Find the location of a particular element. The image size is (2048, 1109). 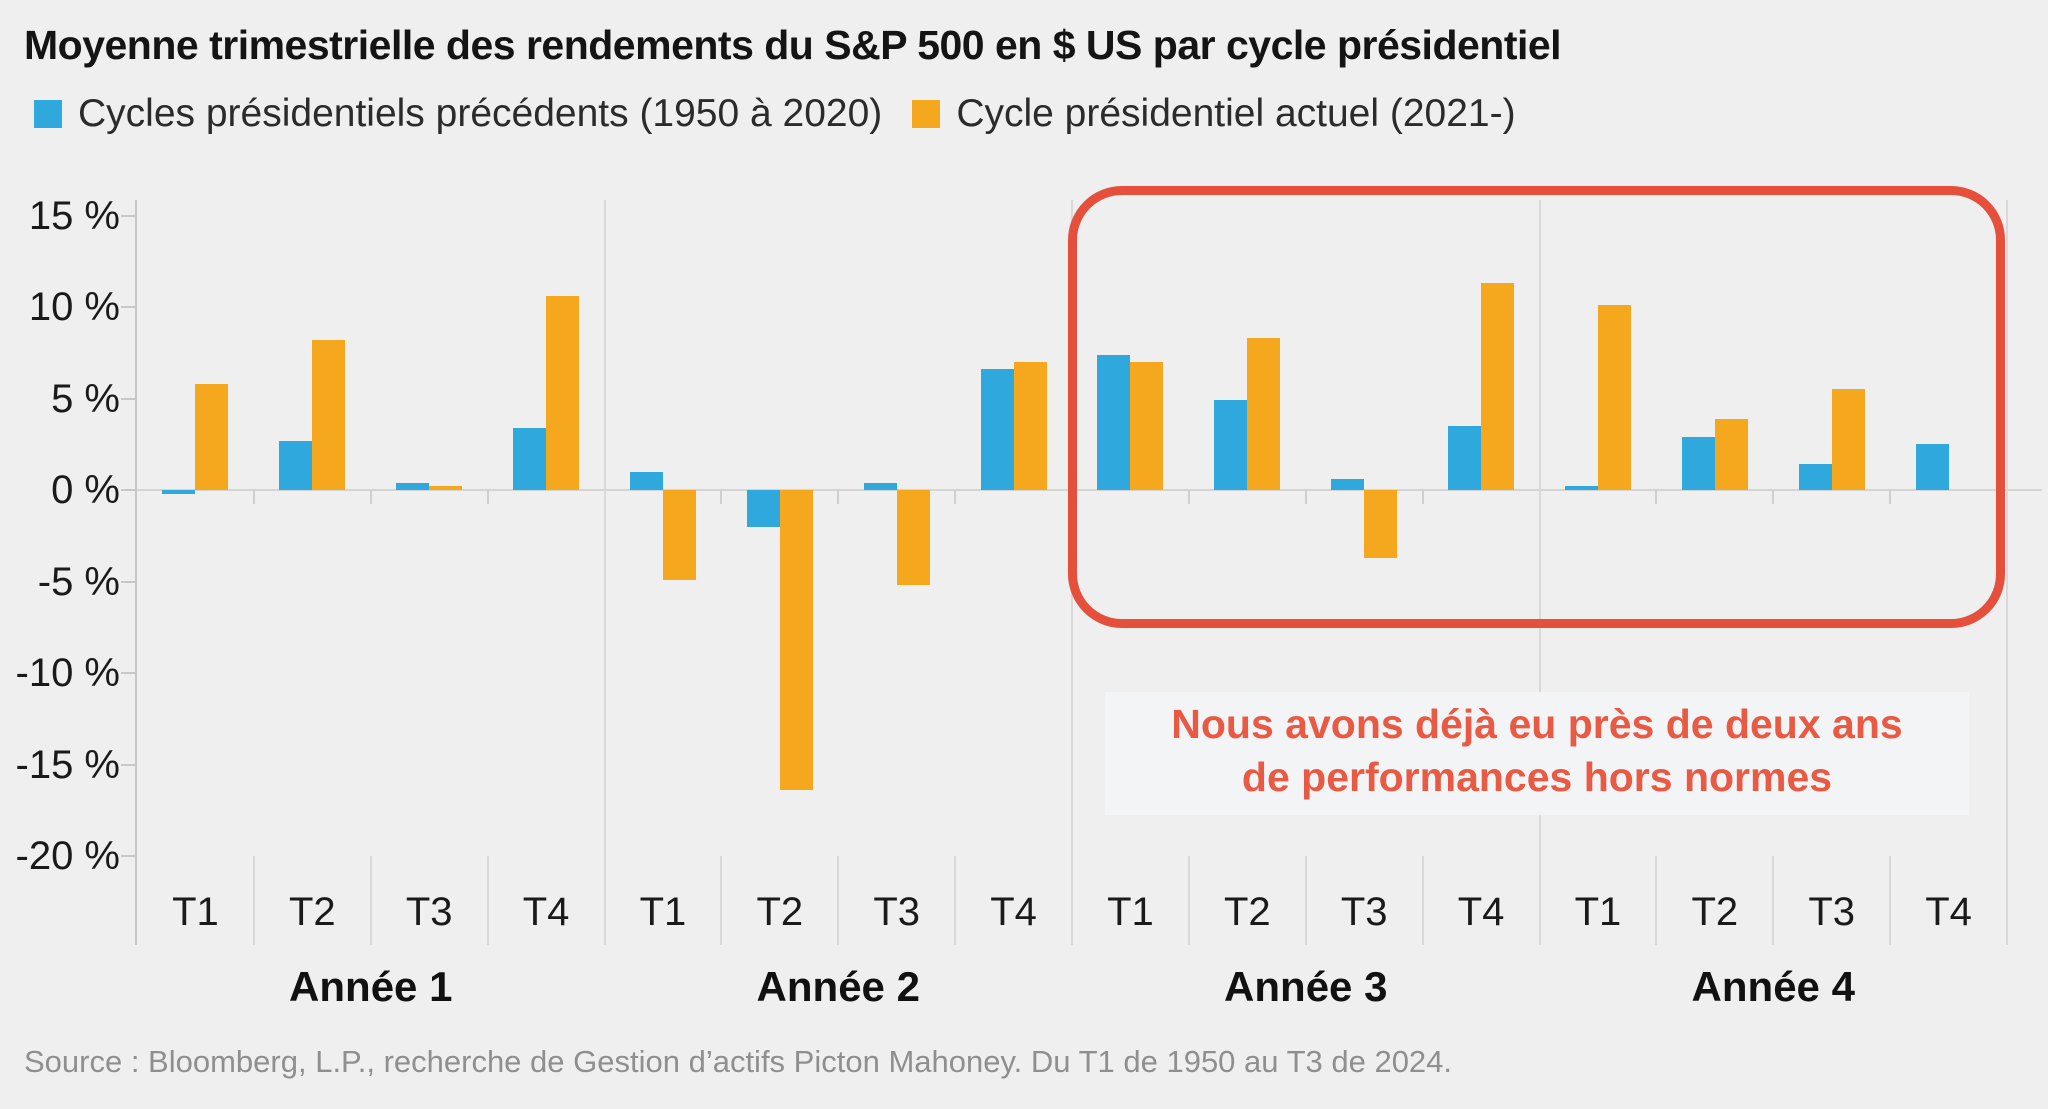

zero-line is located at coordinates (1089, 490).